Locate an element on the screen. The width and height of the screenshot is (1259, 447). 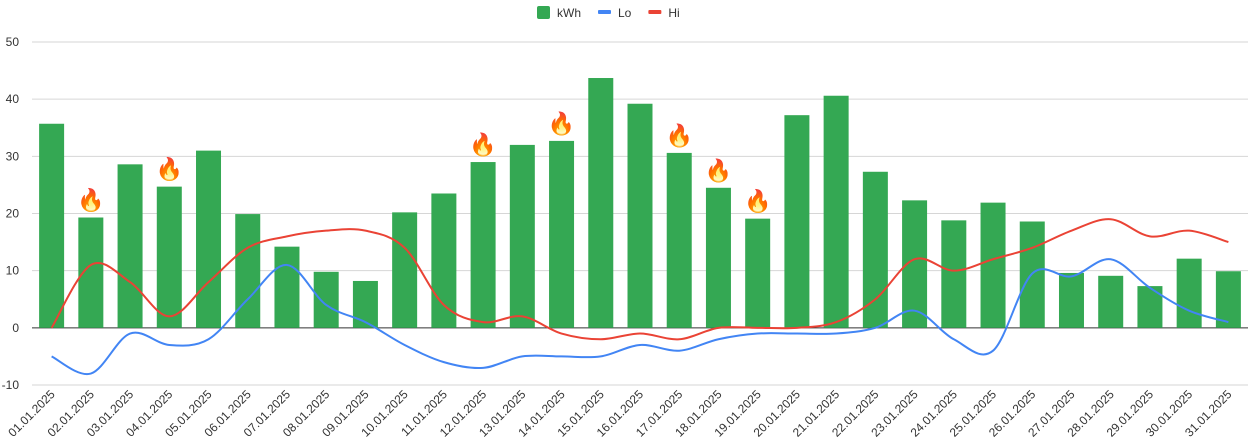
y-axis: 50 40 30 20 10 0 -10 is located at coordinates (11, 213).